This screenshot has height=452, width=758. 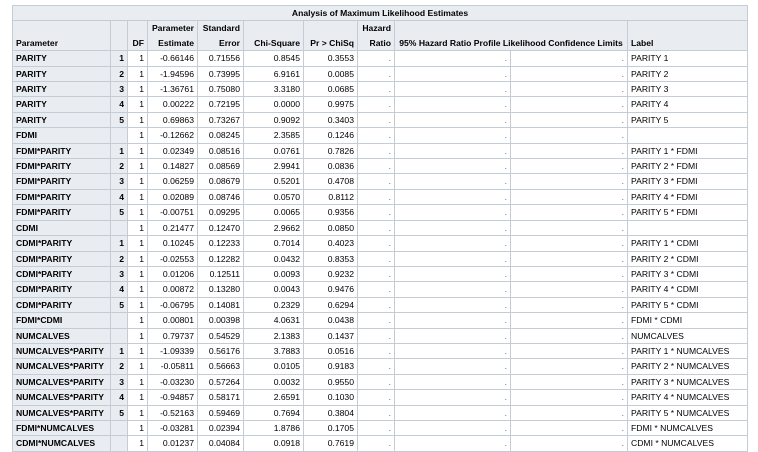 I want to click on cell-prob: 0.1246, so click(x=330, y=135).